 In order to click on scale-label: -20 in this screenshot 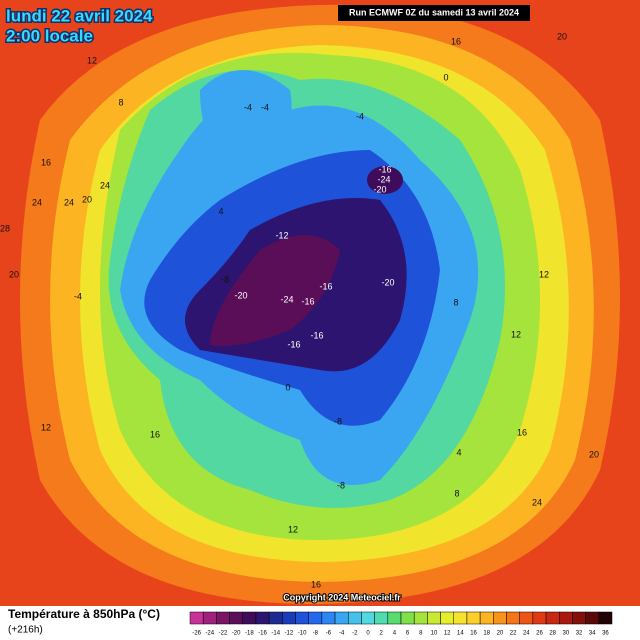, I will do `click(236, 634)`.